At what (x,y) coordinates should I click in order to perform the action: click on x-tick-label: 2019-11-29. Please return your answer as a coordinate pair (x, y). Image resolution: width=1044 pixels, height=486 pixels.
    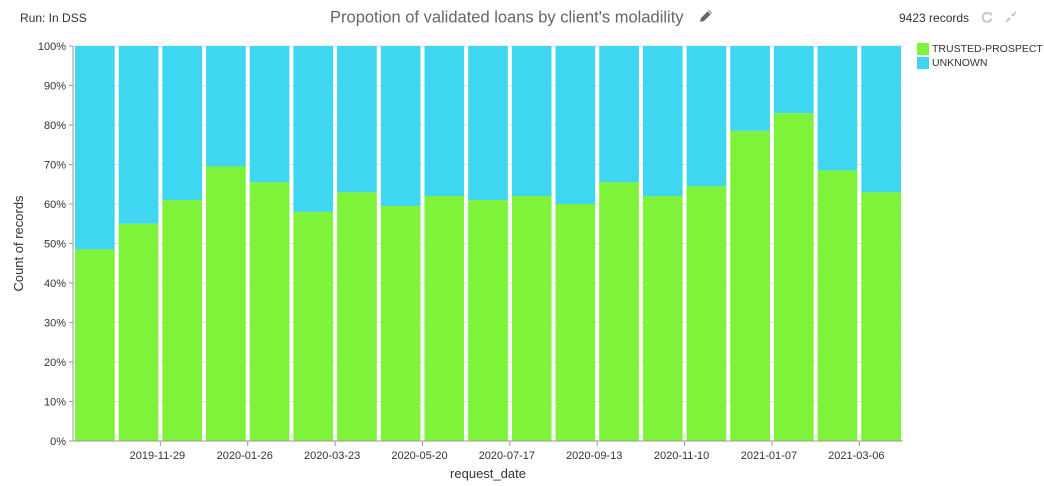
    Looking at the image, I should click on (157, 456).